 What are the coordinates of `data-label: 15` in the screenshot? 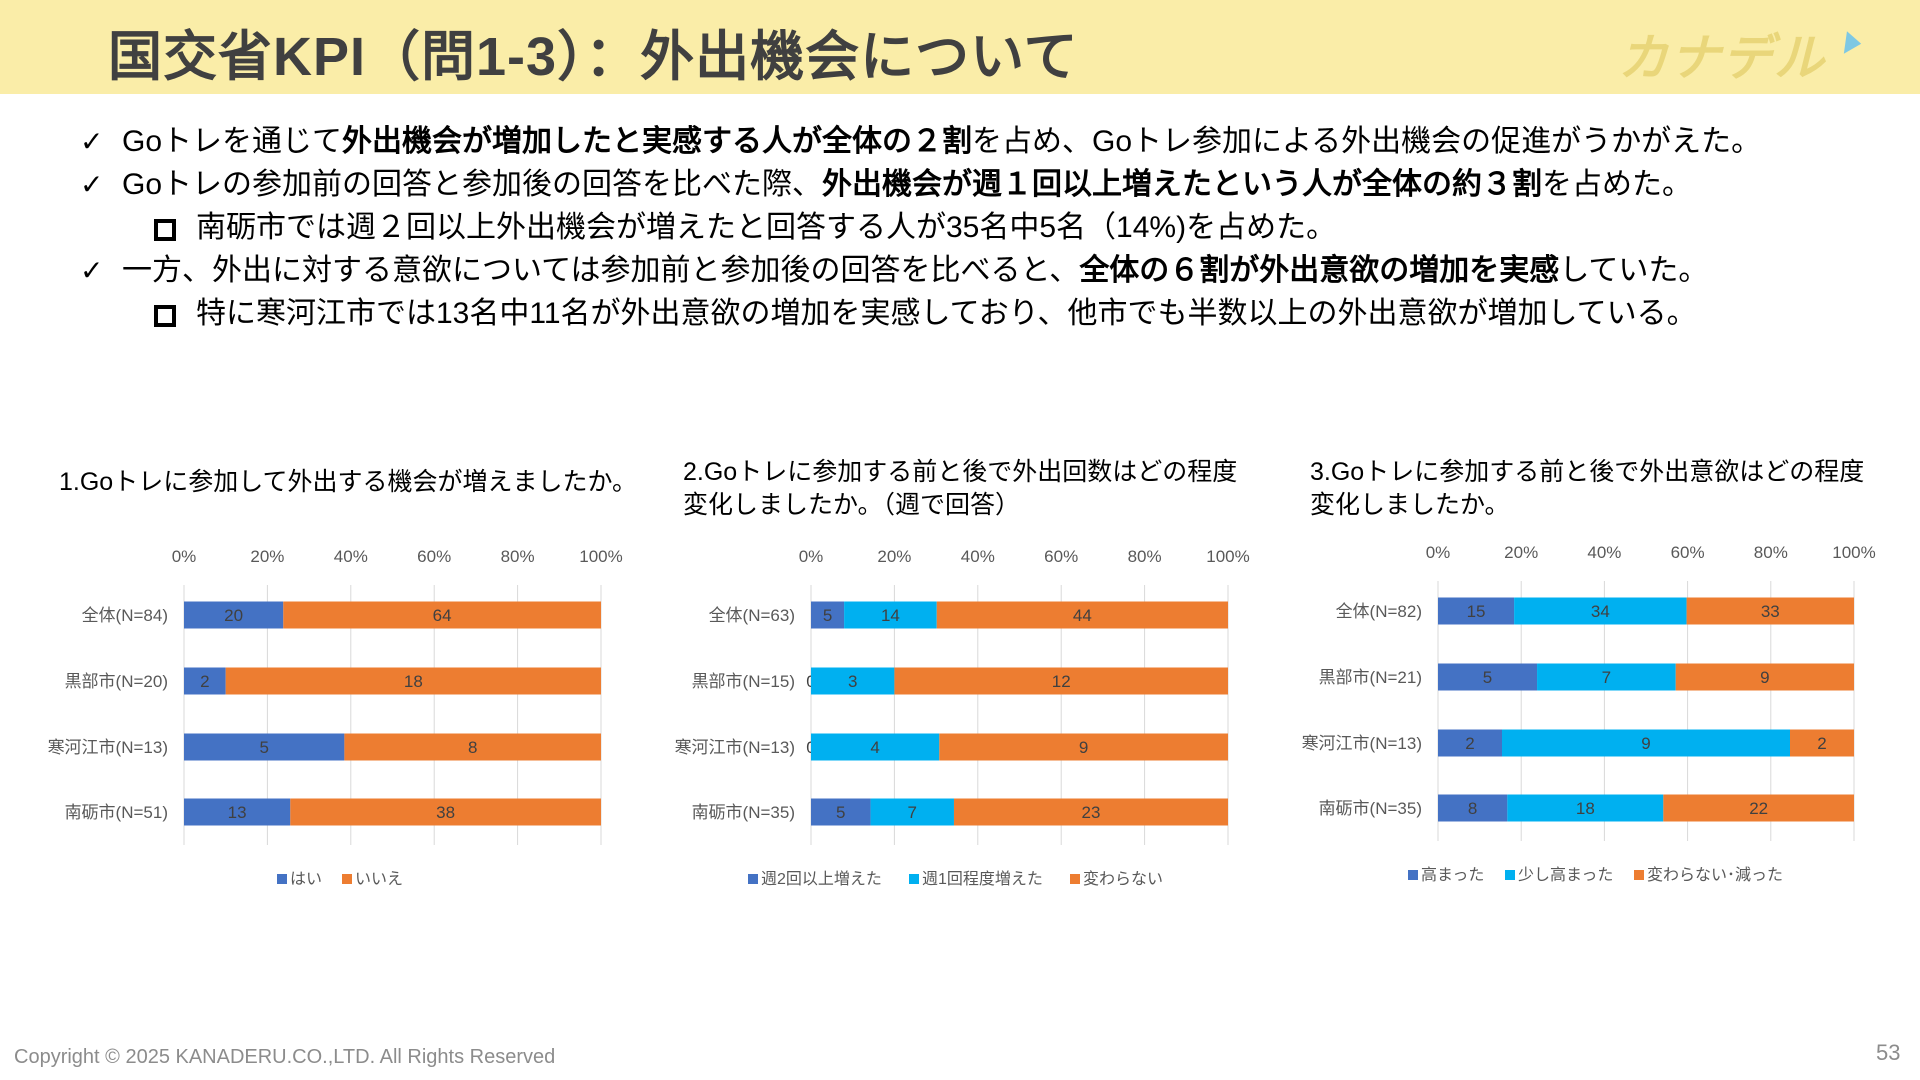 It's located at (1476, 611).